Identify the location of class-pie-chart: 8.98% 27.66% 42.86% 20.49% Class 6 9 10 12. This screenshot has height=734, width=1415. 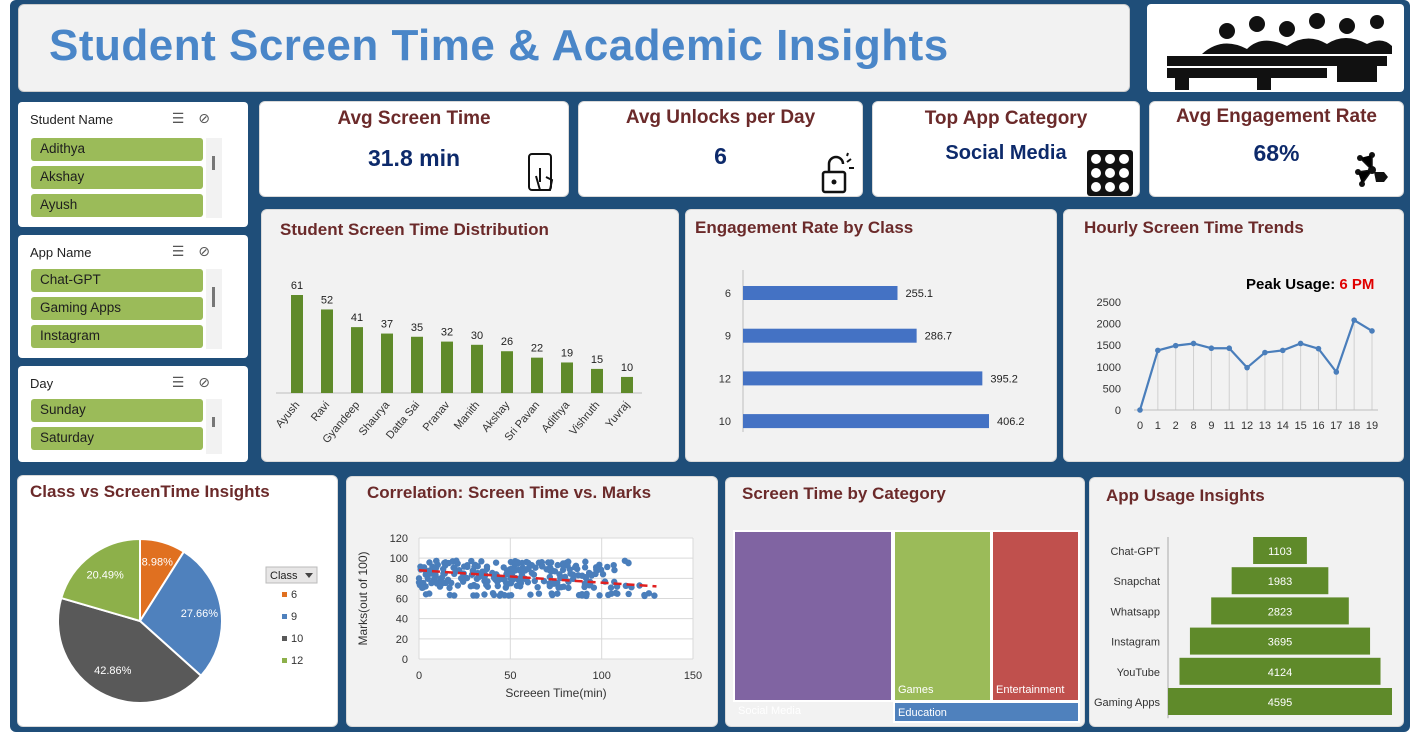
(187, 620).